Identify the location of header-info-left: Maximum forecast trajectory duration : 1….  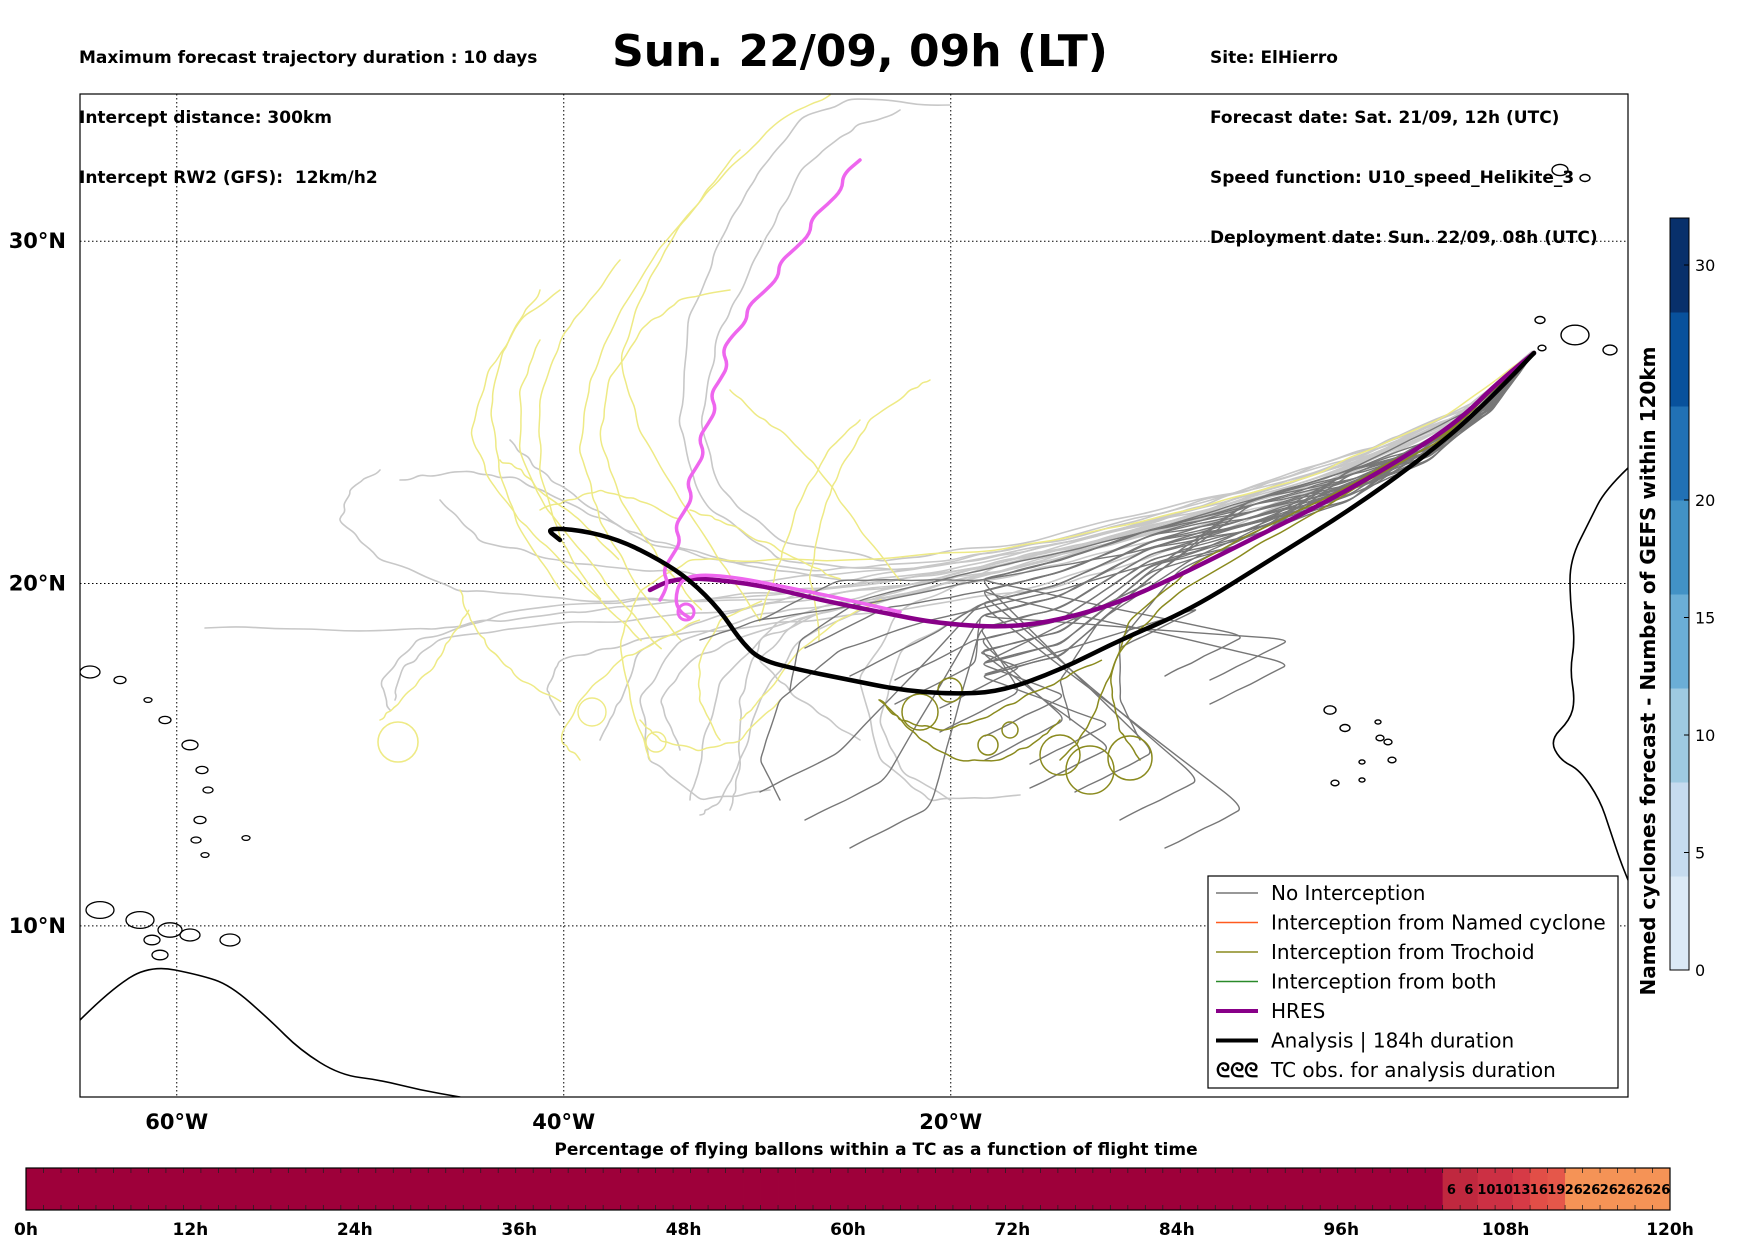
(308, 108).